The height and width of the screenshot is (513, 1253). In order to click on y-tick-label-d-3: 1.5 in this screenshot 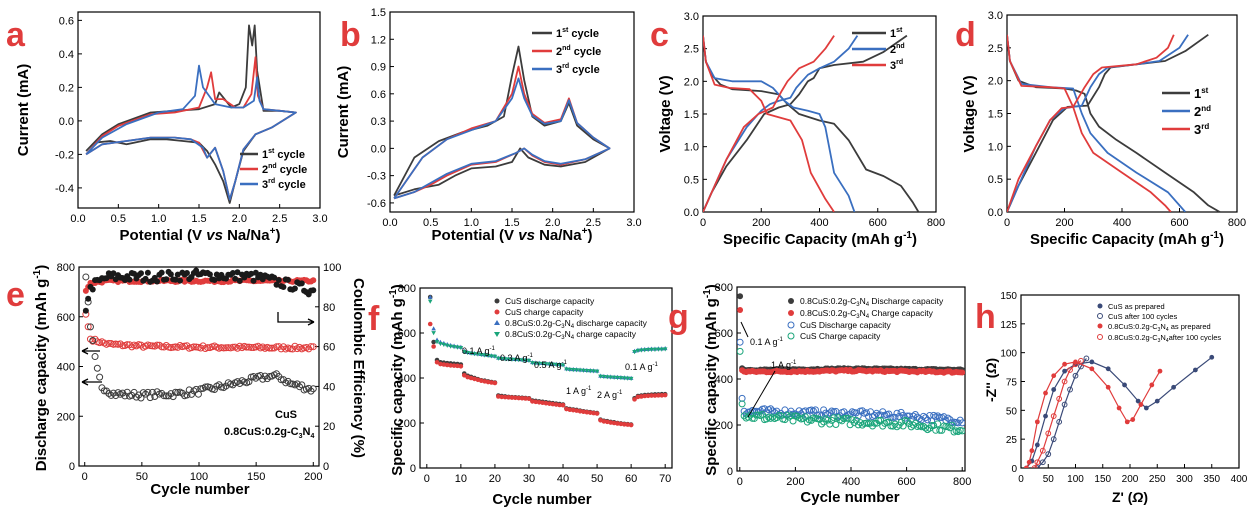, I will do `click(995, 115)`.